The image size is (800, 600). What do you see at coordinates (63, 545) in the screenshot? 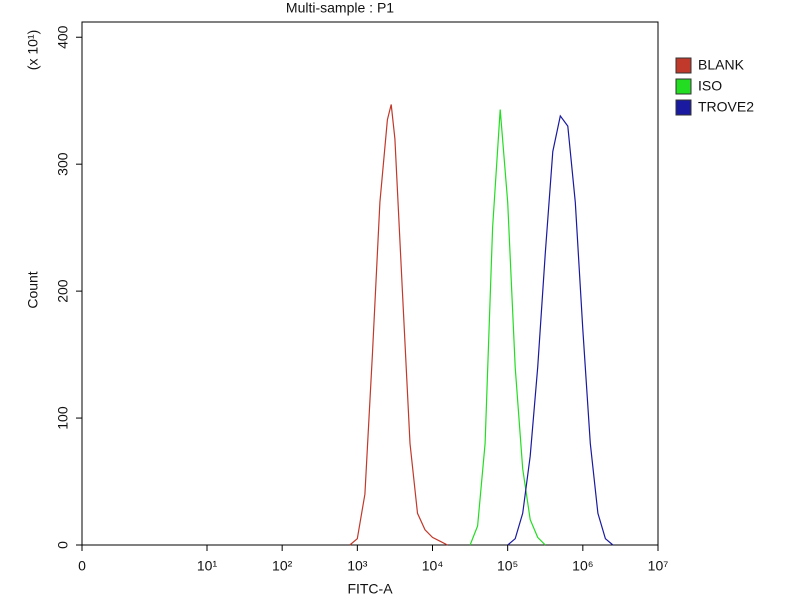
I see `y-tick-label: 0` at bounding box center [63, 545].